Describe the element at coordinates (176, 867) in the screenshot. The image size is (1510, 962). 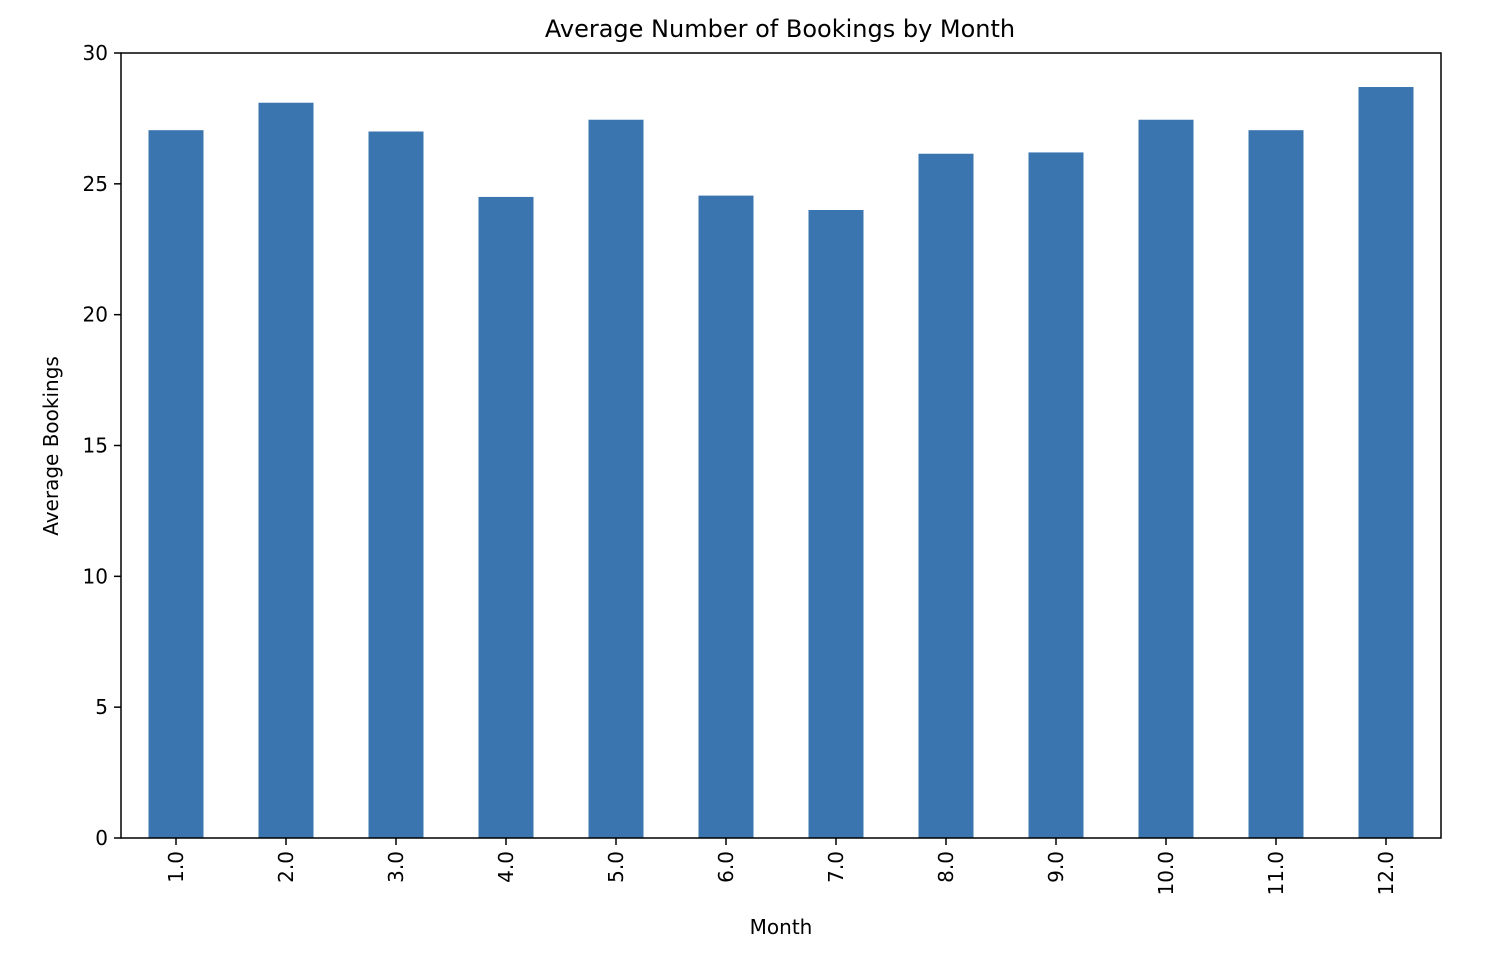
I see `x-tick-label: 1.0` at that location.